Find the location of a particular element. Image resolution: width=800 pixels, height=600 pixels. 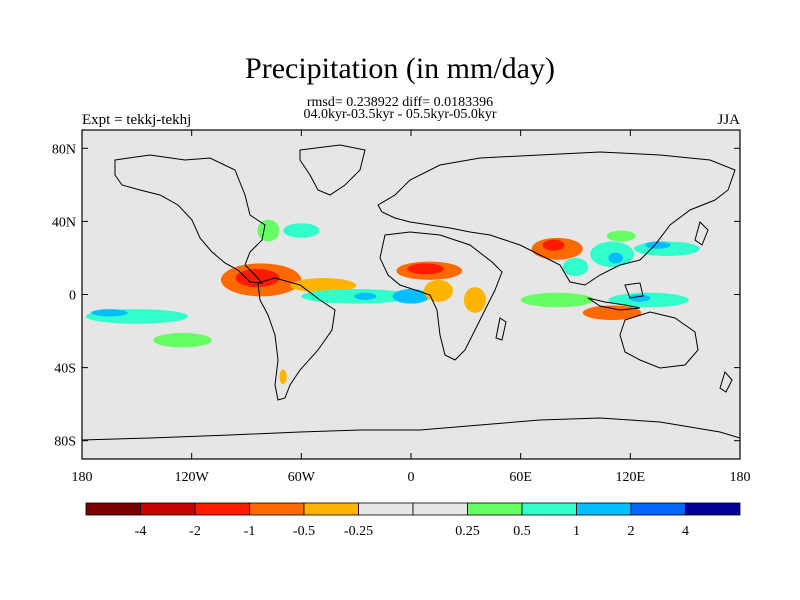

colorbar-label: -0.25 is located at coordinates (358, 531).